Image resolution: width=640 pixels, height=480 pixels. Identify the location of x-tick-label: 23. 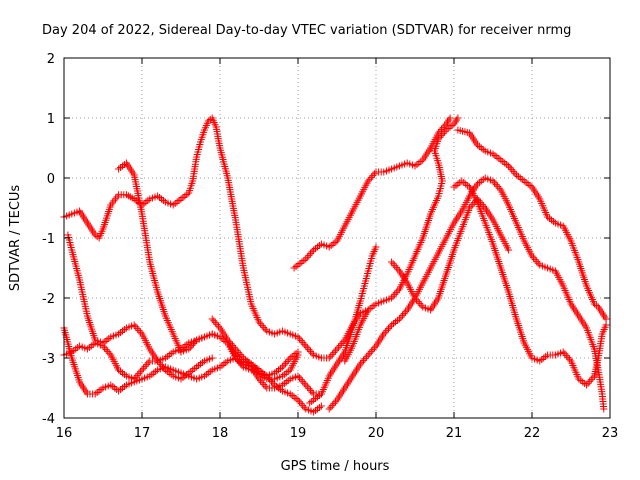
(610, 433).